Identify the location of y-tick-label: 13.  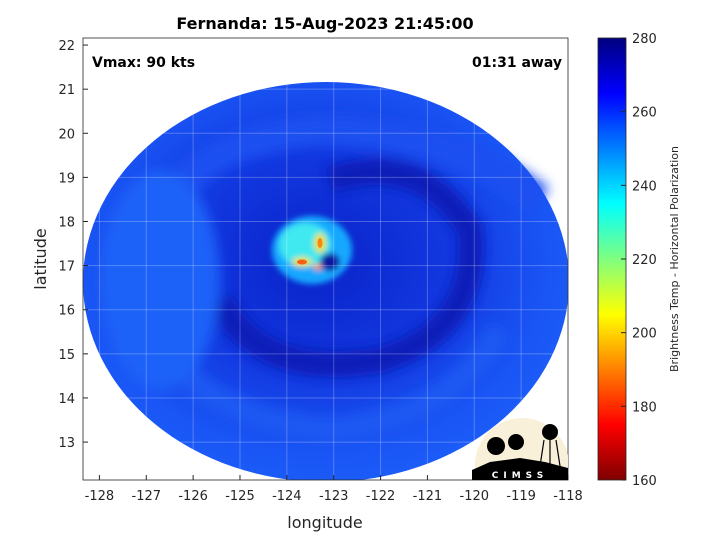
(66, 443).